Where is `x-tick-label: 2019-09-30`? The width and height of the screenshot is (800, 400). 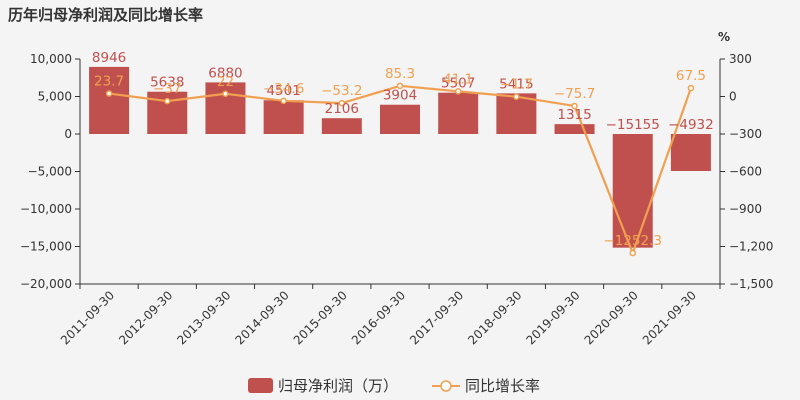 x-tick-label: 2019-09-30 is located at coordinates (552, 317).